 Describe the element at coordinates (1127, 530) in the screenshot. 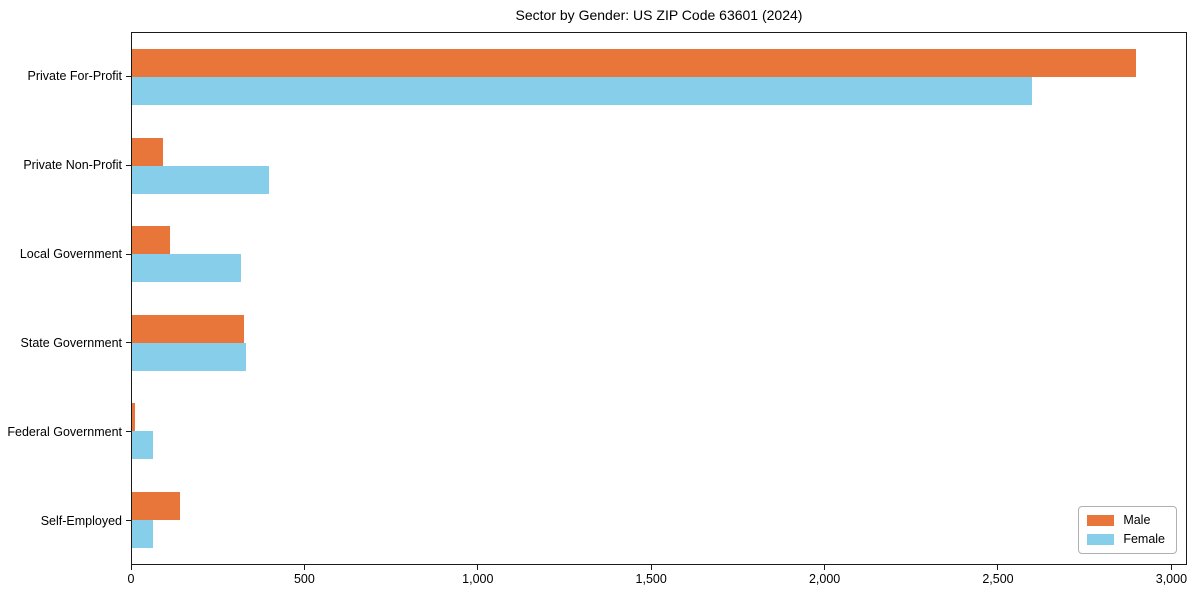

I see `legend: Male Female` at that location.